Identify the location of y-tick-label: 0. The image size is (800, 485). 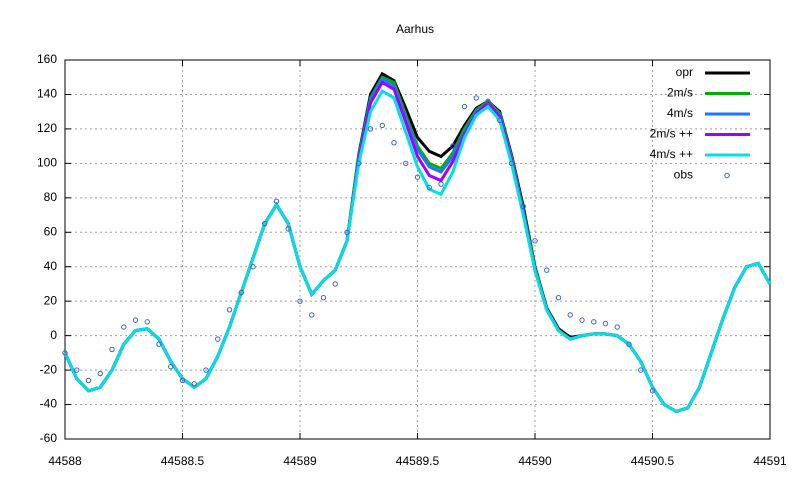
(53, 335).